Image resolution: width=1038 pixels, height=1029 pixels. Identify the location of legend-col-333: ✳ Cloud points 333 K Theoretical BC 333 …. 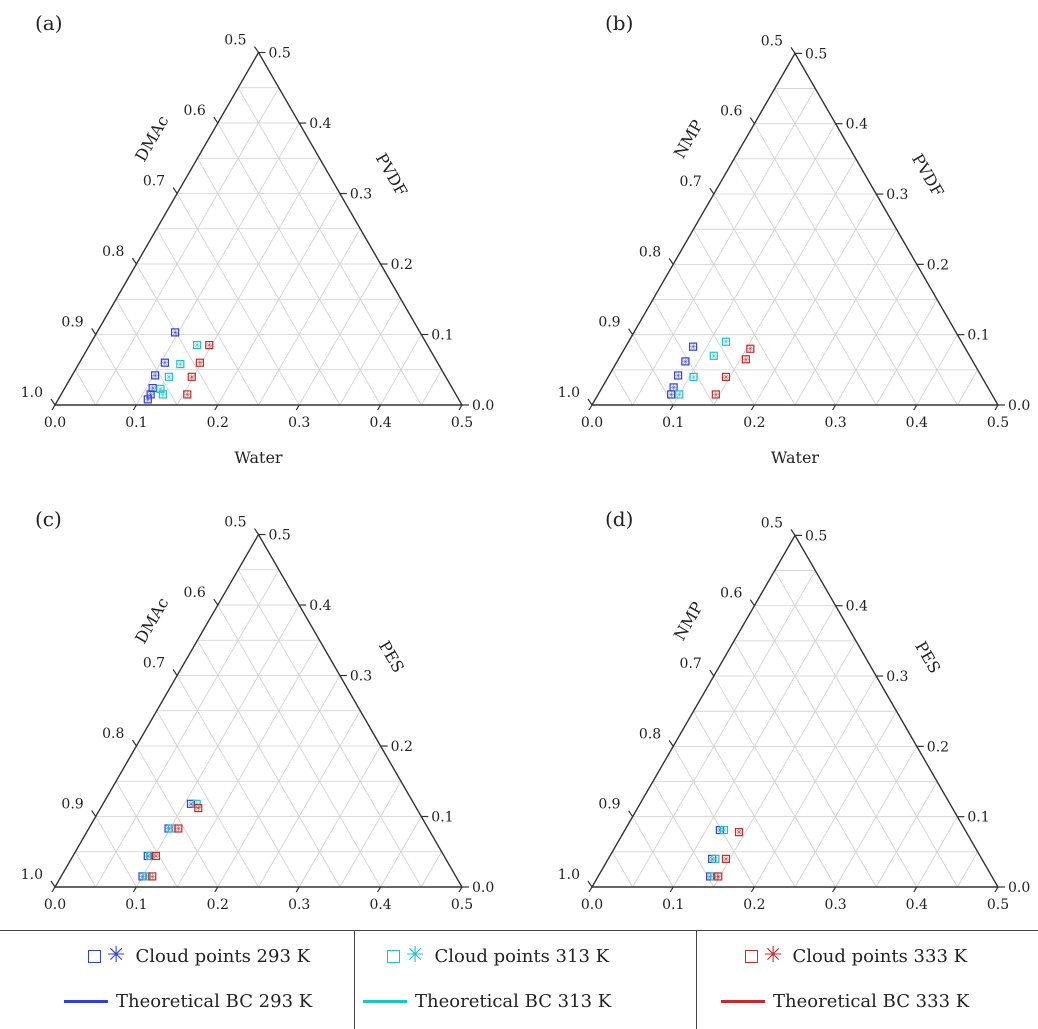
(867, 980).